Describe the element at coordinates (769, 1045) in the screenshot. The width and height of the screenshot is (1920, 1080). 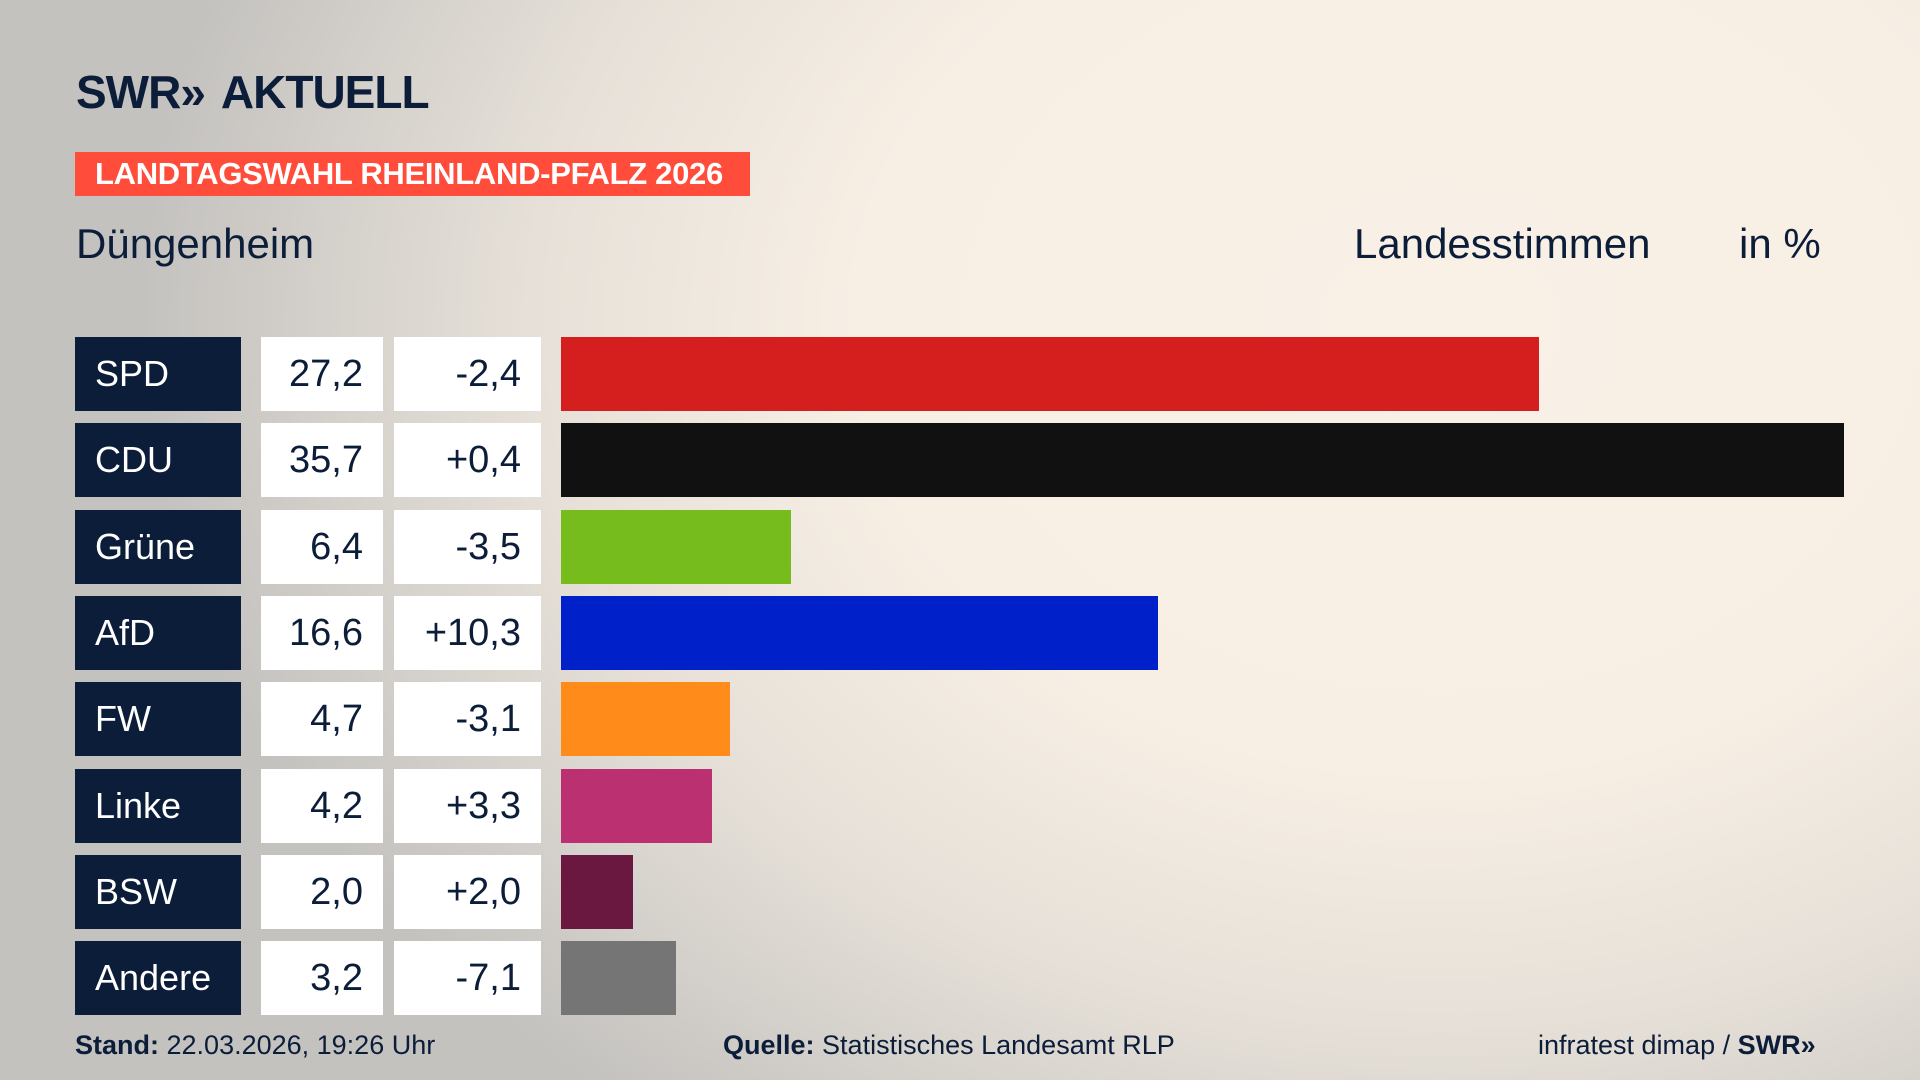
I see `source-label: Quelle:` at that location.